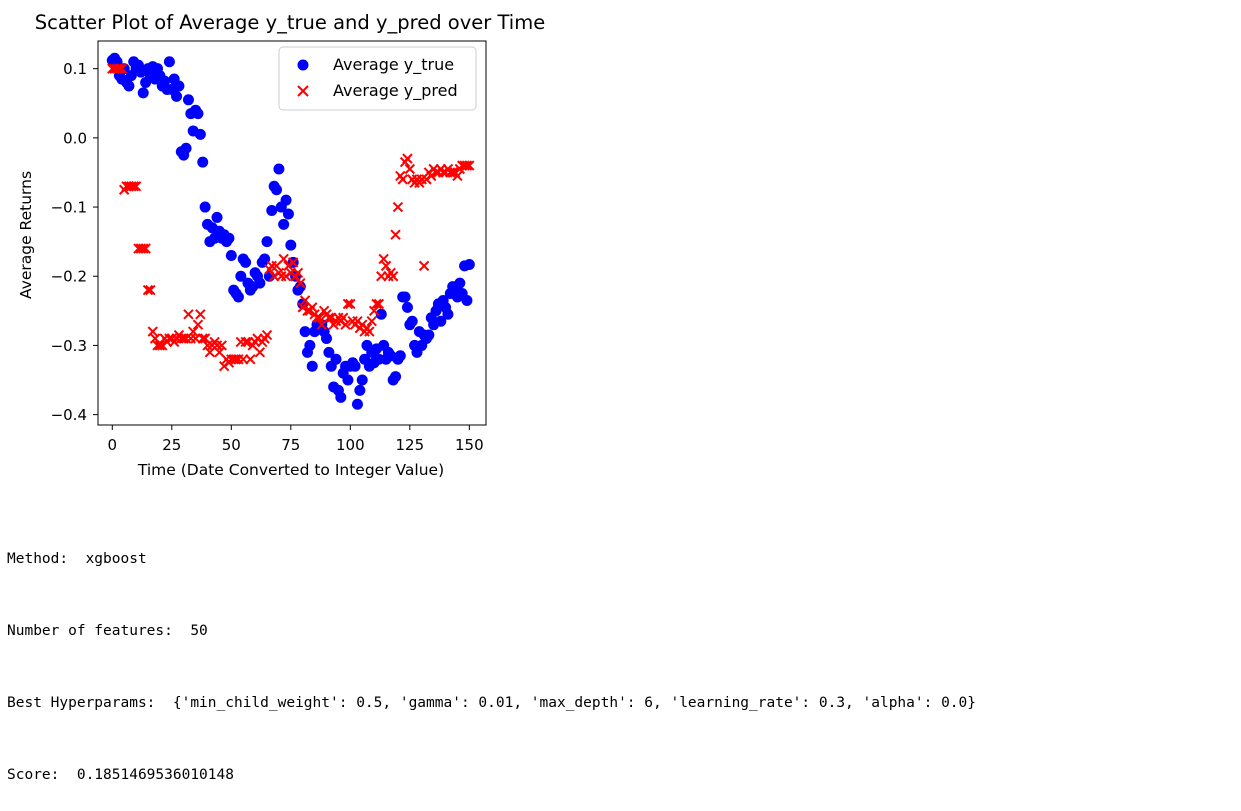 This screenshot has height=811, width=1241. What do you see at coordinates (26, 235) in the screenshot?
I see `y-axis-label: Average Returns` at bounding box center [26, 235].